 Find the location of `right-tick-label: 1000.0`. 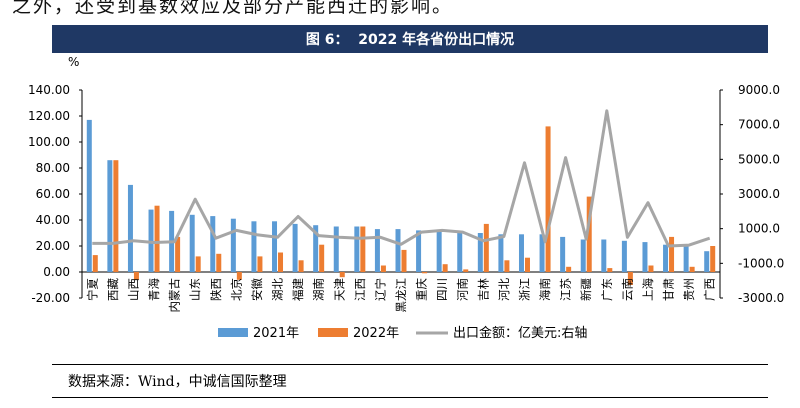

right-tick-label: 1000.0 is located at coordinates (759, 229).